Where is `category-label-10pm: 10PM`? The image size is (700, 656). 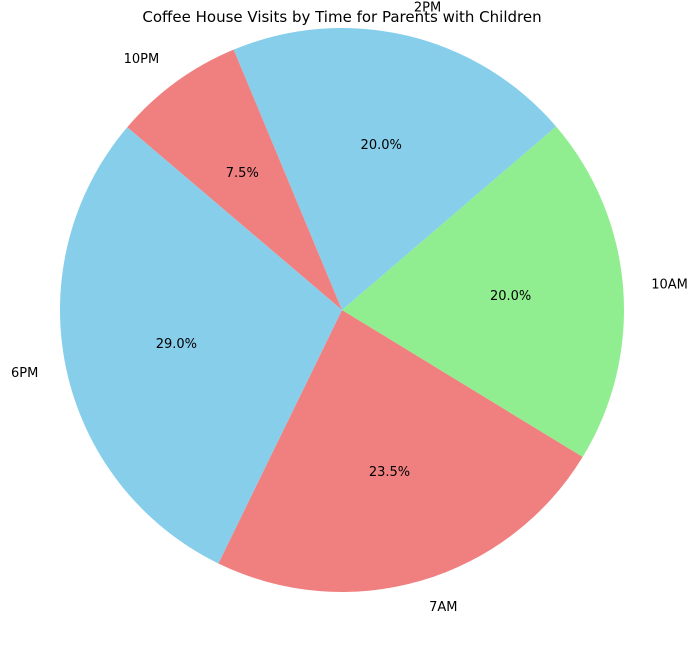 category-label-10pm: 10PM is located at coordinates (142, 59).